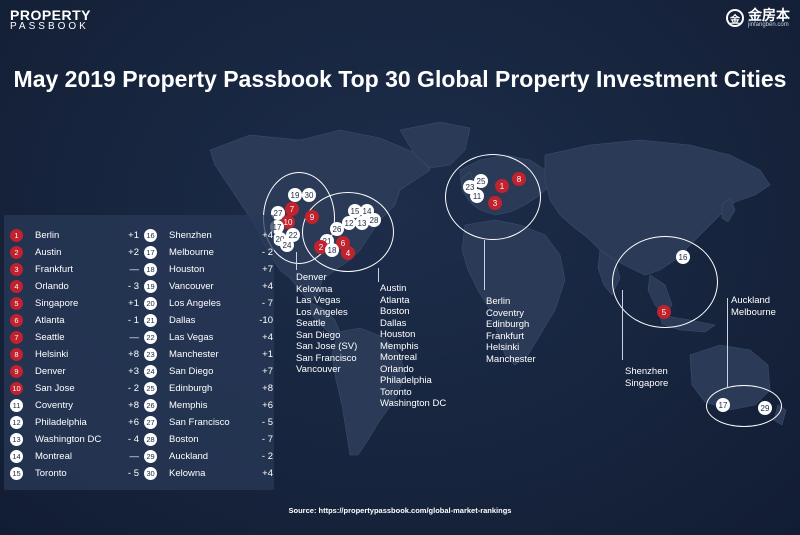 This screenshot has height=535, width=800. What do you see at coordinates (396, 392) in the screenshot?
I see `region-city-name: Toronto` at bounding box center [396, 392].